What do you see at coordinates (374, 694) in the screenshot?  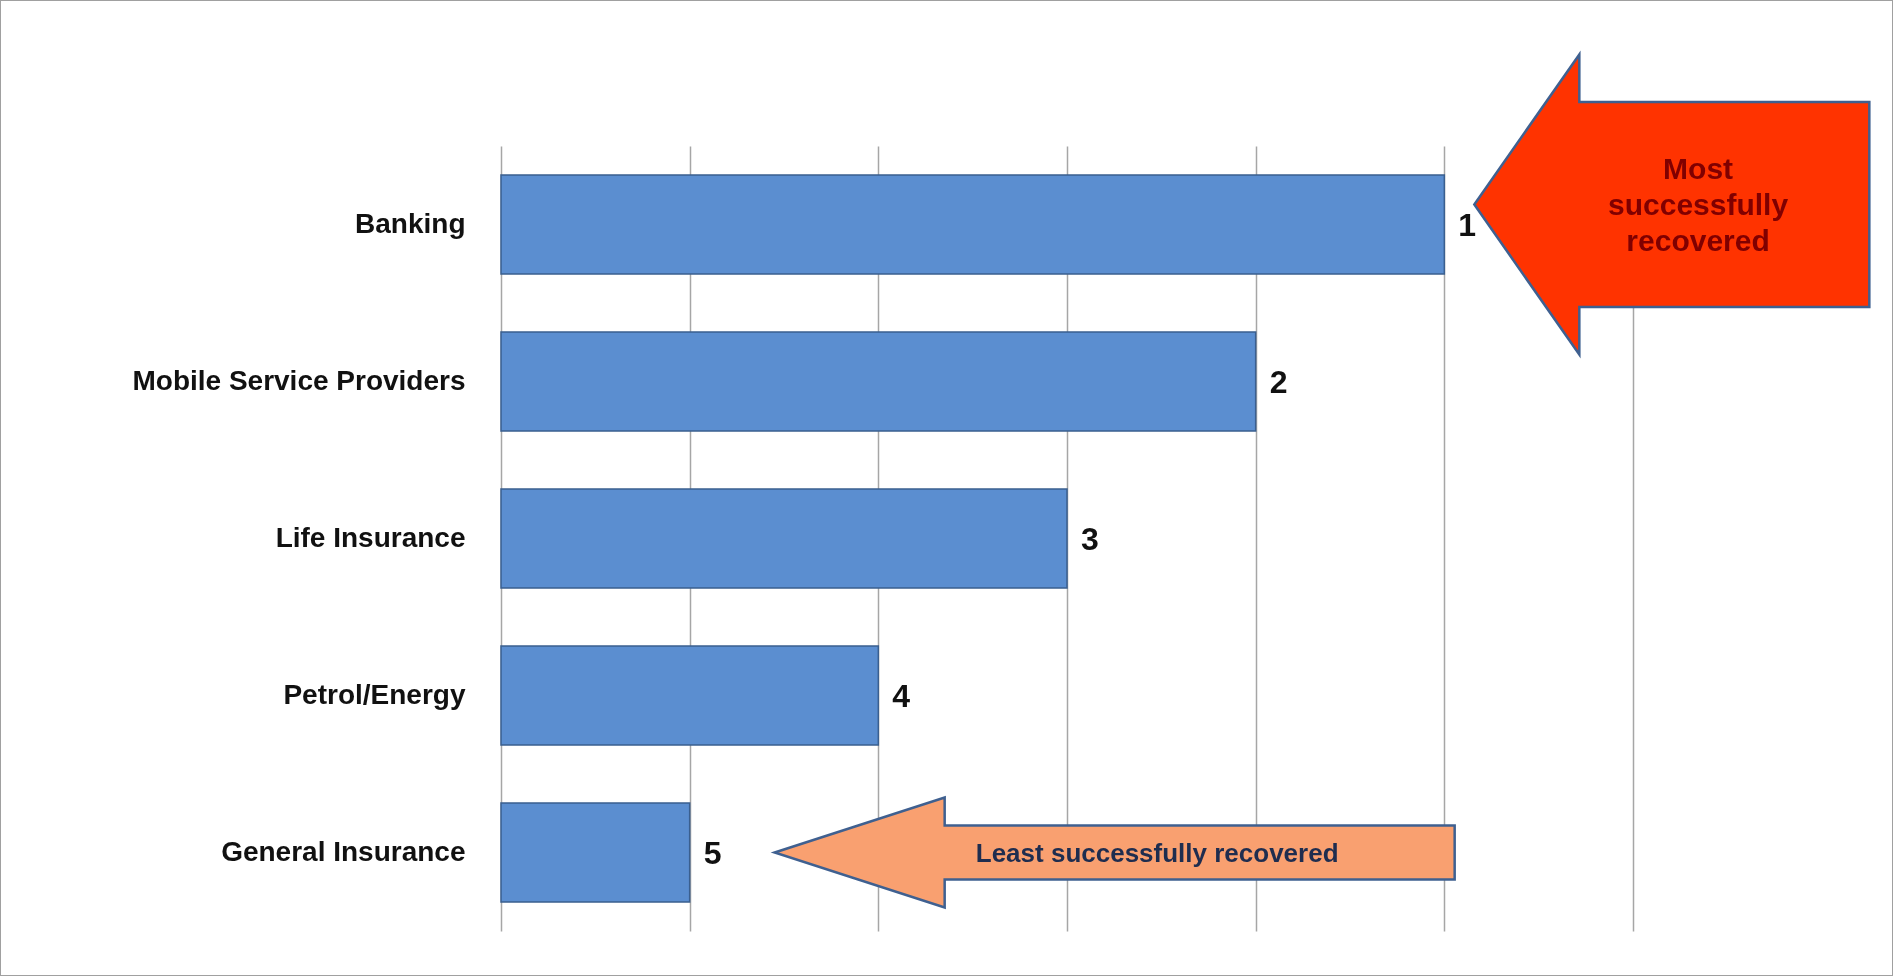 I see `y-tick-label: Petrol/Energy` at bounding box center [374, 694].